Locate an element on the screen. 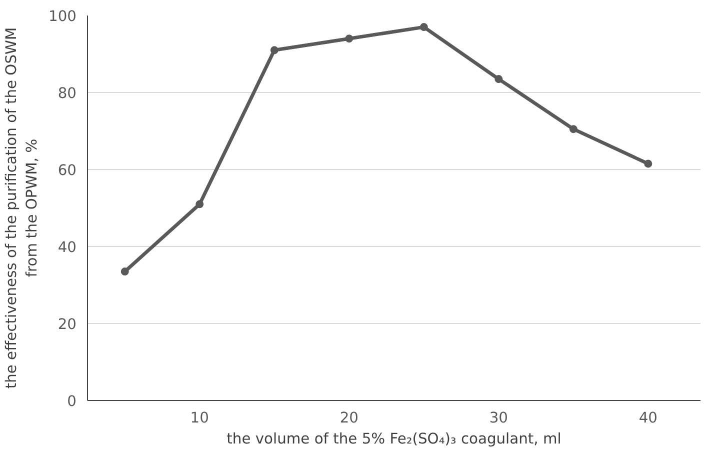  y-tick-label: 0 is located at coordinates (72, 401).